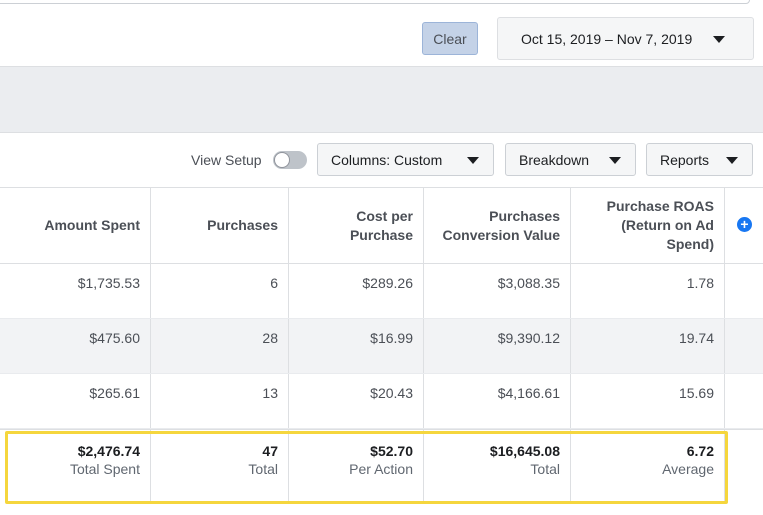 This screenshot has width=763, height=515. Describe the element at coordinates (685, 159) in the screenshot. I see `reports-label: Reports` at that location.